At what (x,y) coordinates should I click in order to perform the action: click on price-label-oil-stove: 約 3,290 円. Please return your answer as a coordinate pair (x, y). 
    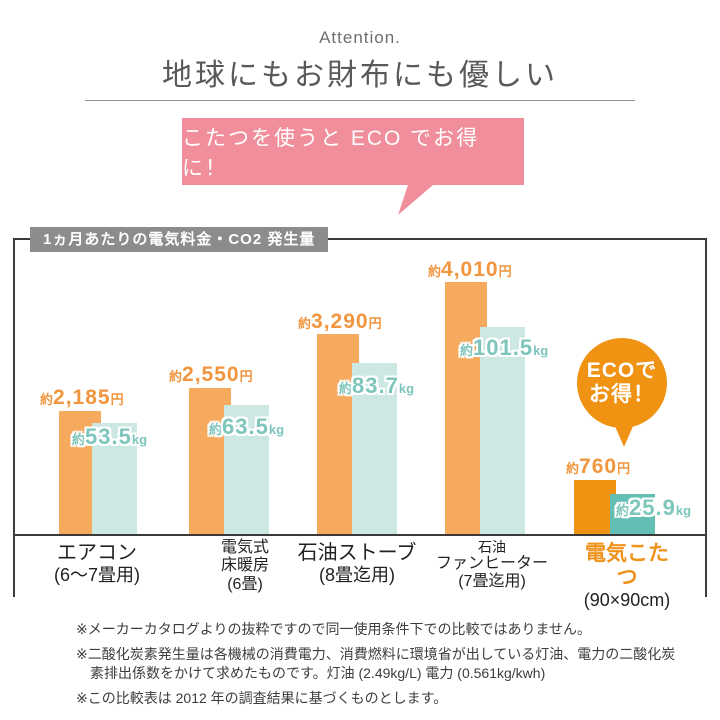
    Looking at the image, I should click on (340, 321).